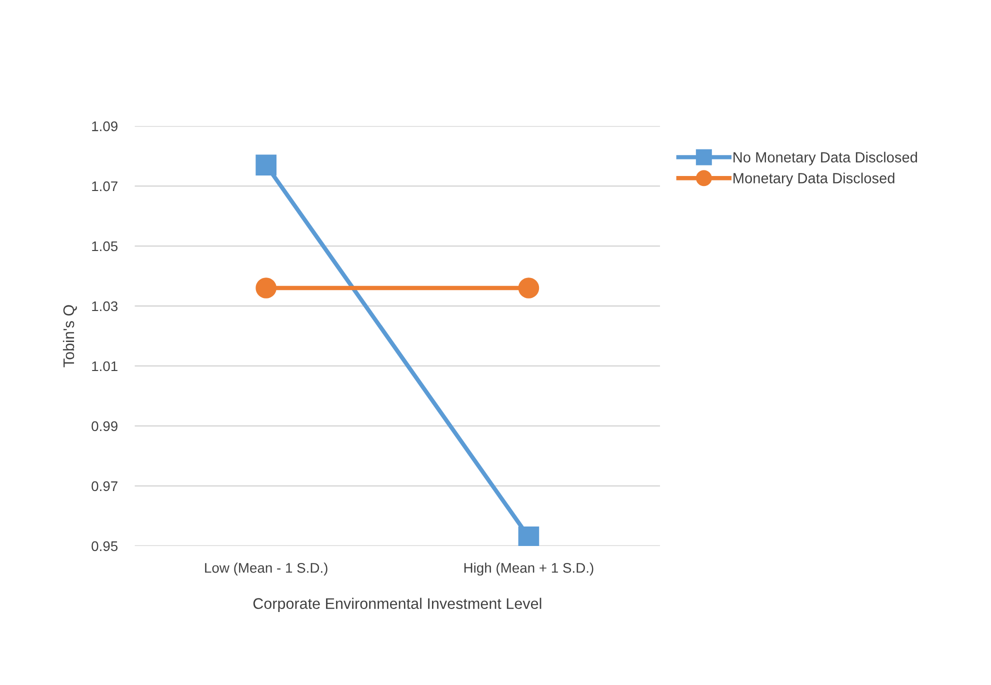 The width and height of the screenshot is (991, 685). What do you see at coordinates (814, 179) in the screenshot?
I see `legend-label: Monetary Data Disclosed` at bounding box center [814, 179].